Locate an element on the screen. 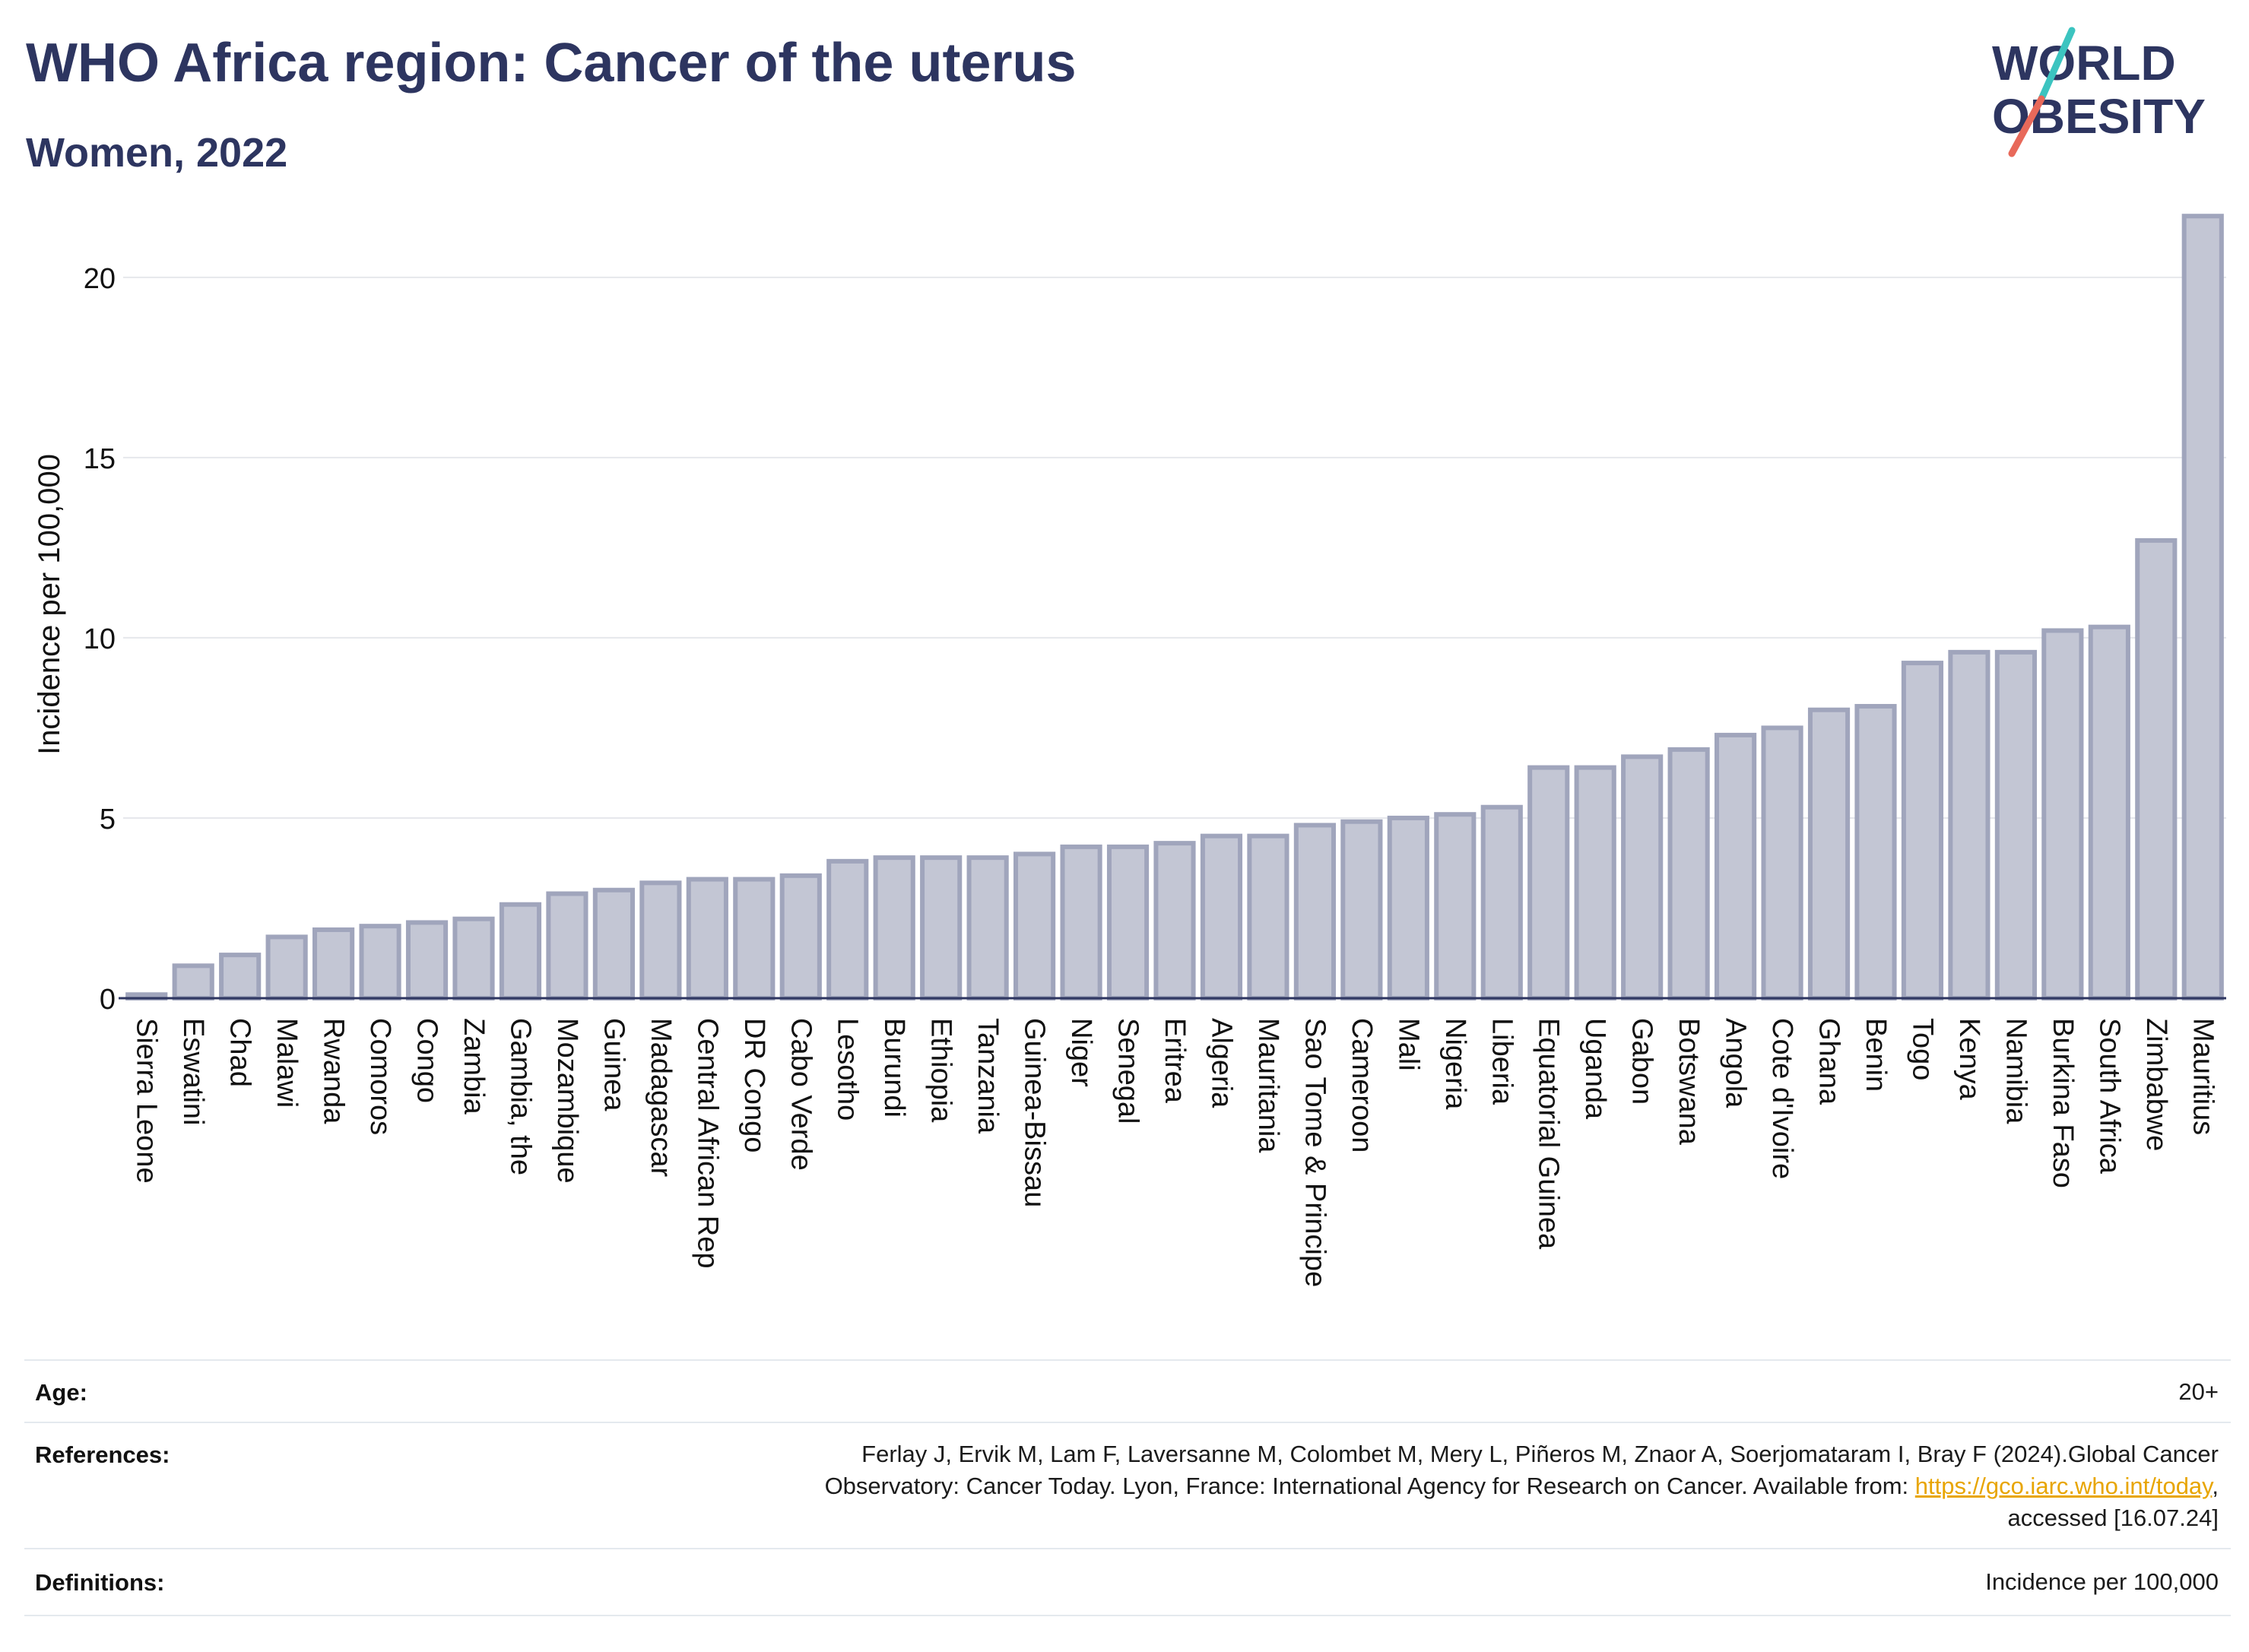 The width and height of the screenshot is (2249, 1652). x-tick-label: Nigeria is located at coordinates (1455, 1064).